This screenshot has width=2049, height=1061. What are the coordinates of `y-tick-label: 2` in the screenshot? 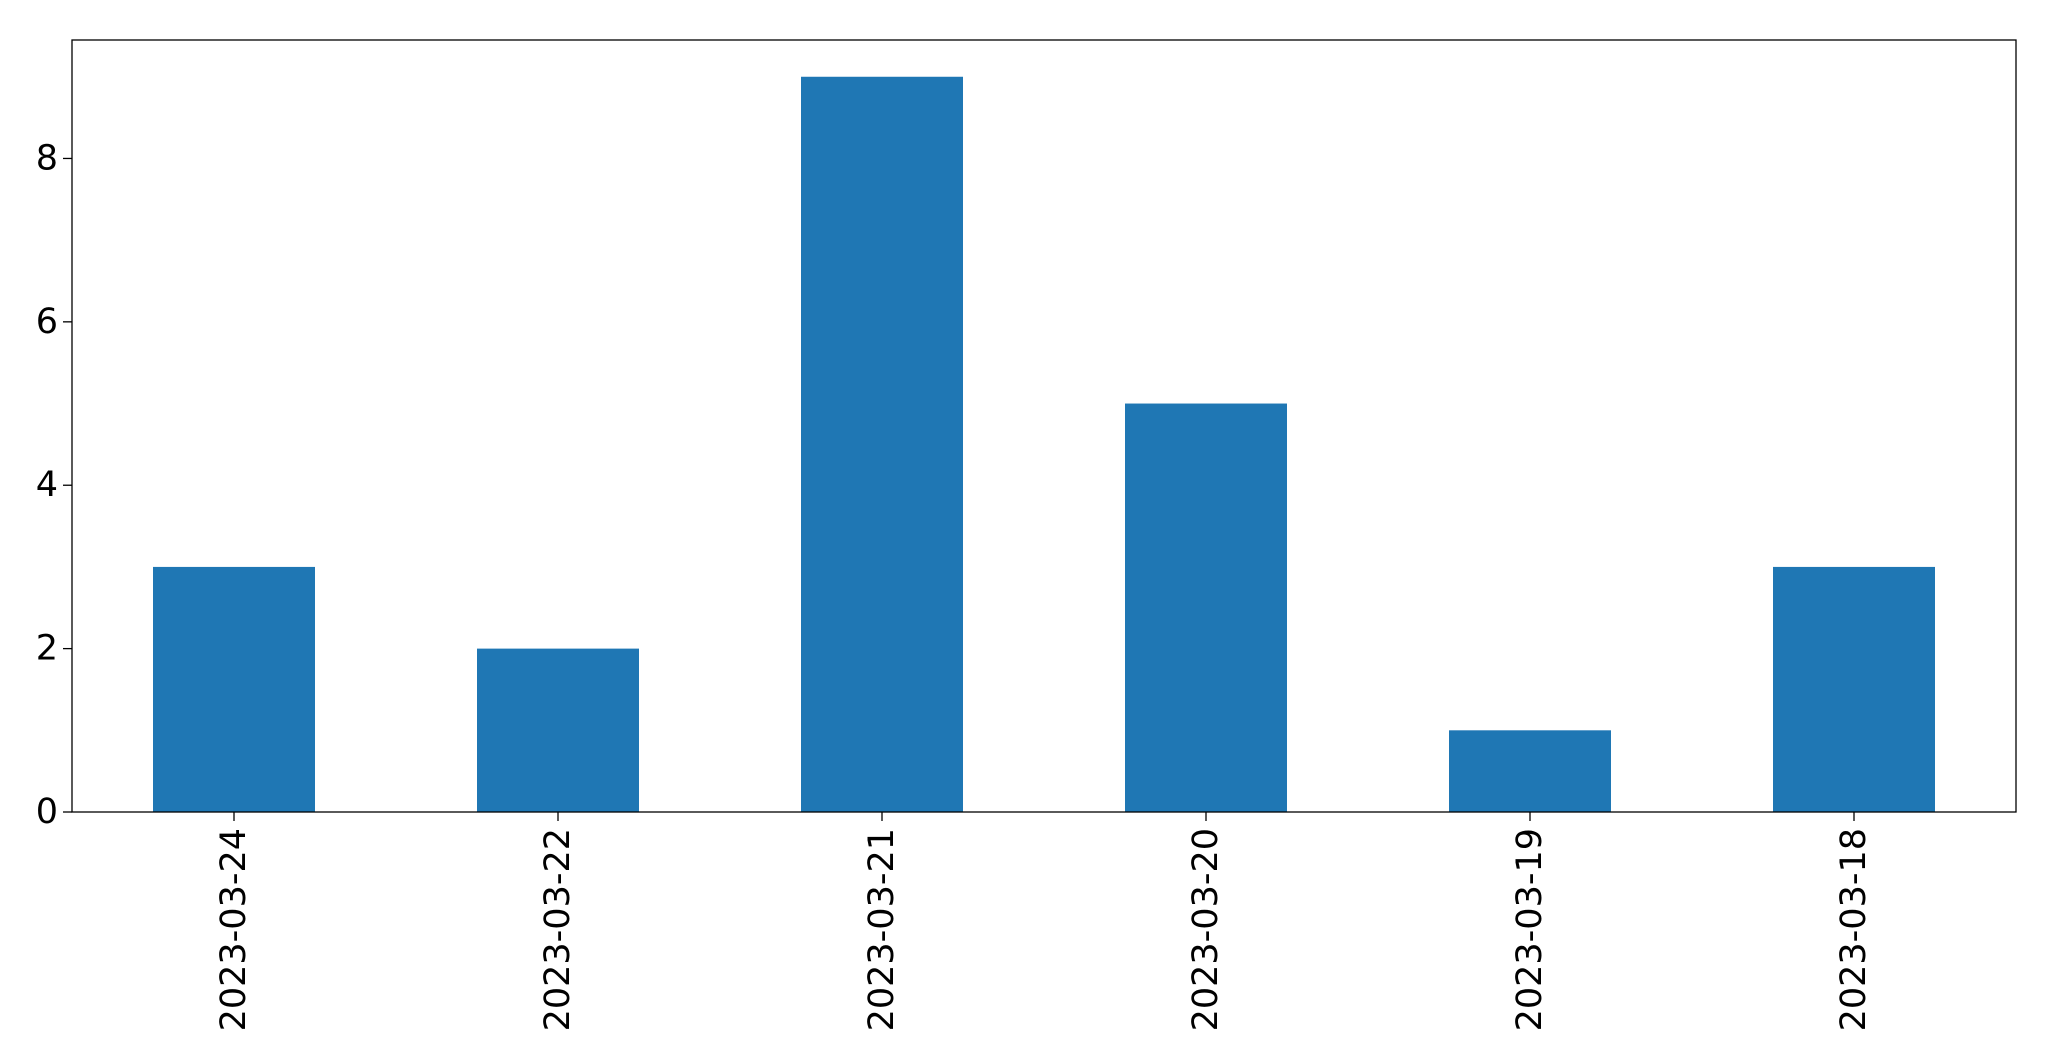 It's located at (47, 649).